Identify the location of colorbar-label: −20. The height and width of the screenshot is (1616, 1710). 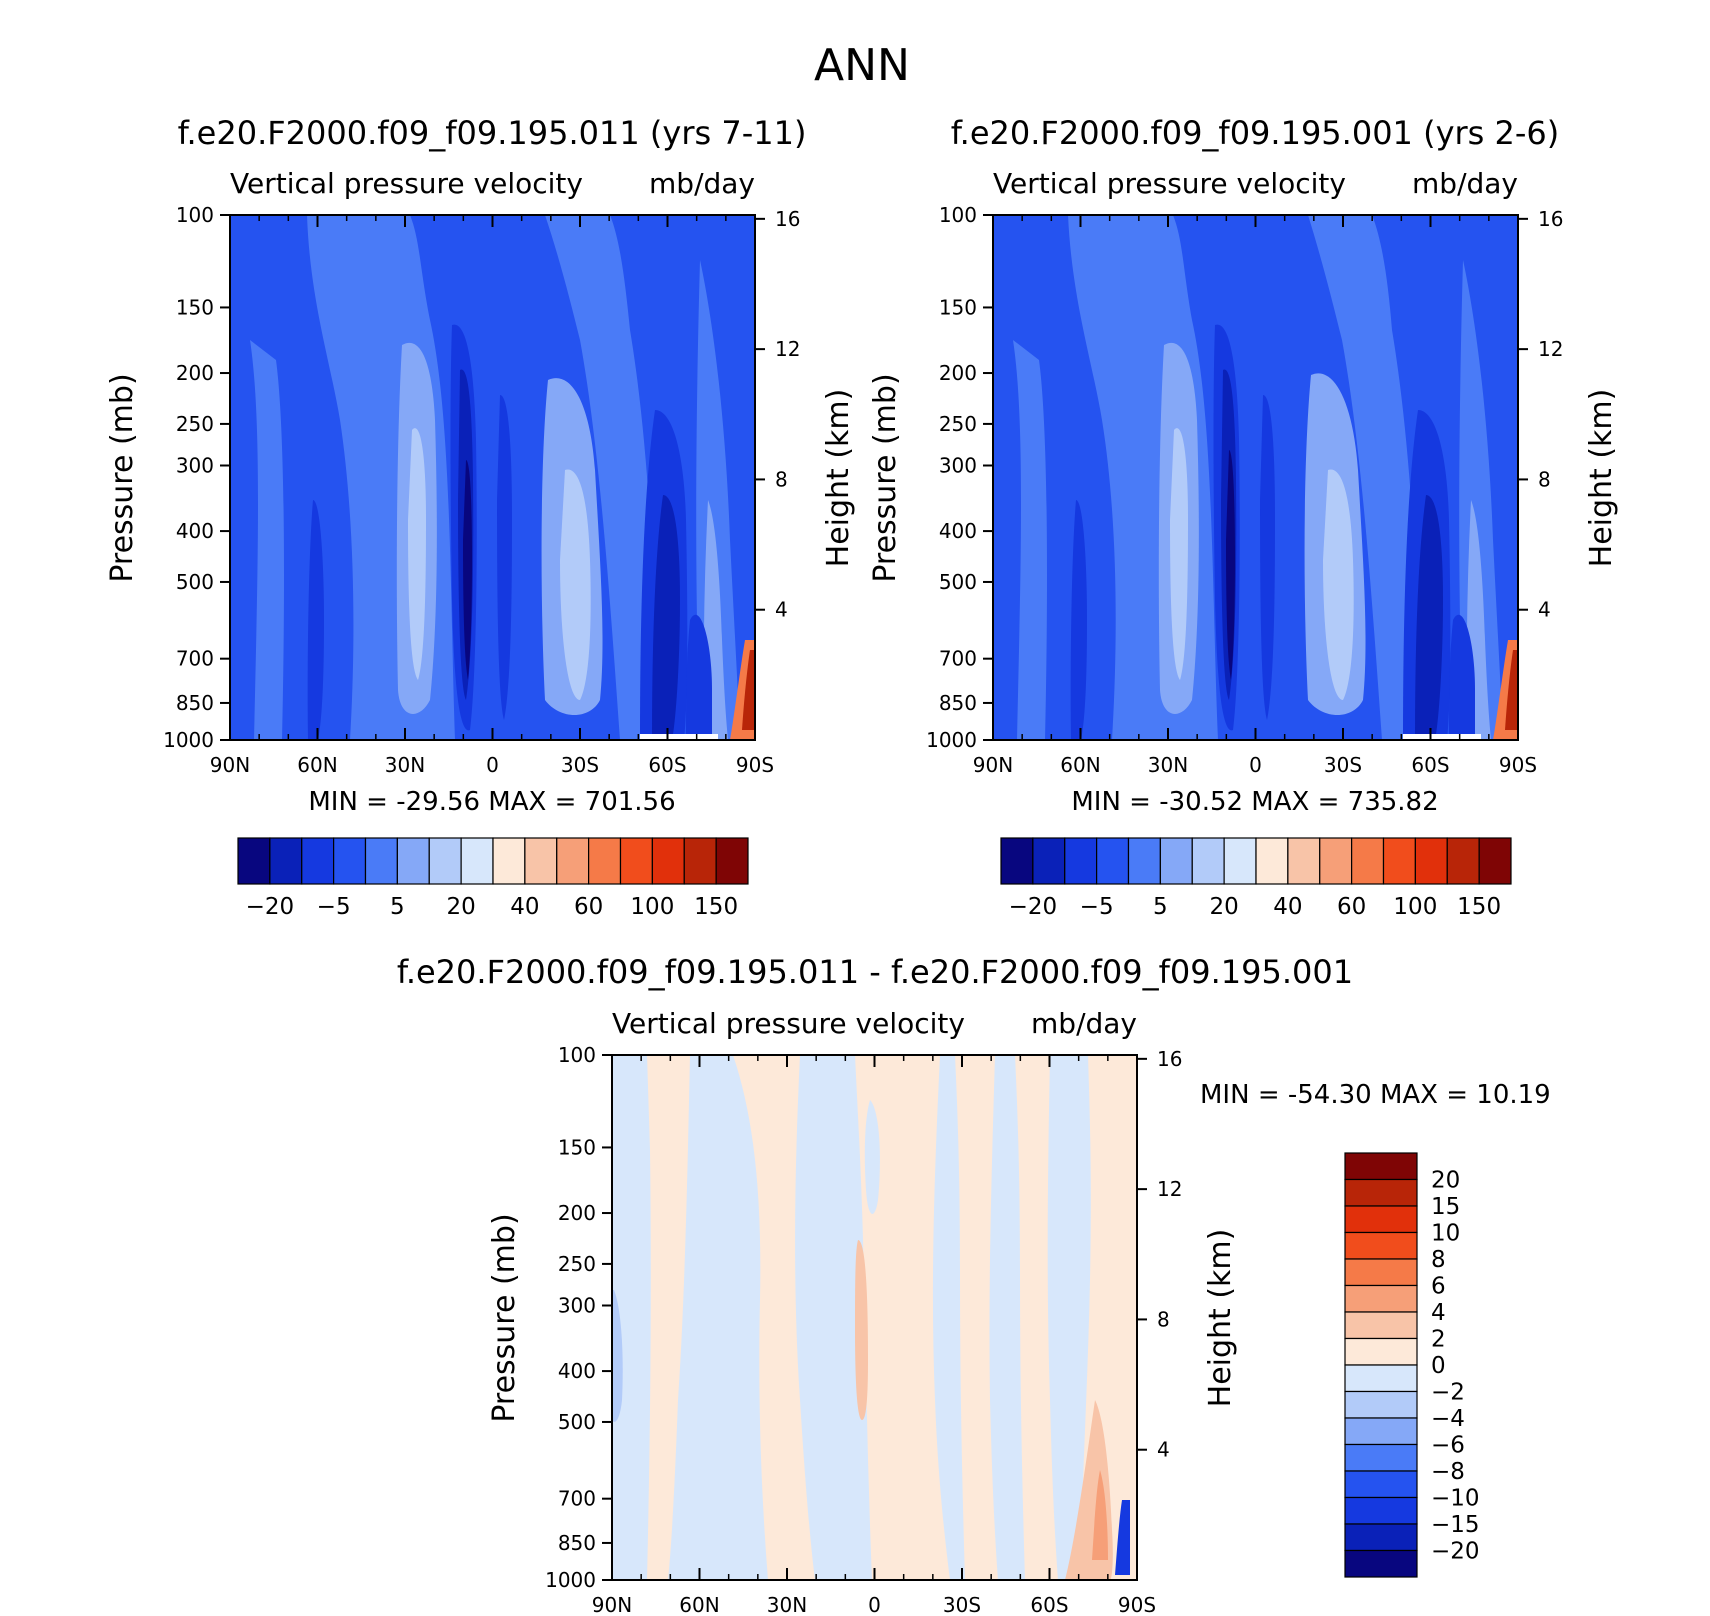
(1455, 1552).